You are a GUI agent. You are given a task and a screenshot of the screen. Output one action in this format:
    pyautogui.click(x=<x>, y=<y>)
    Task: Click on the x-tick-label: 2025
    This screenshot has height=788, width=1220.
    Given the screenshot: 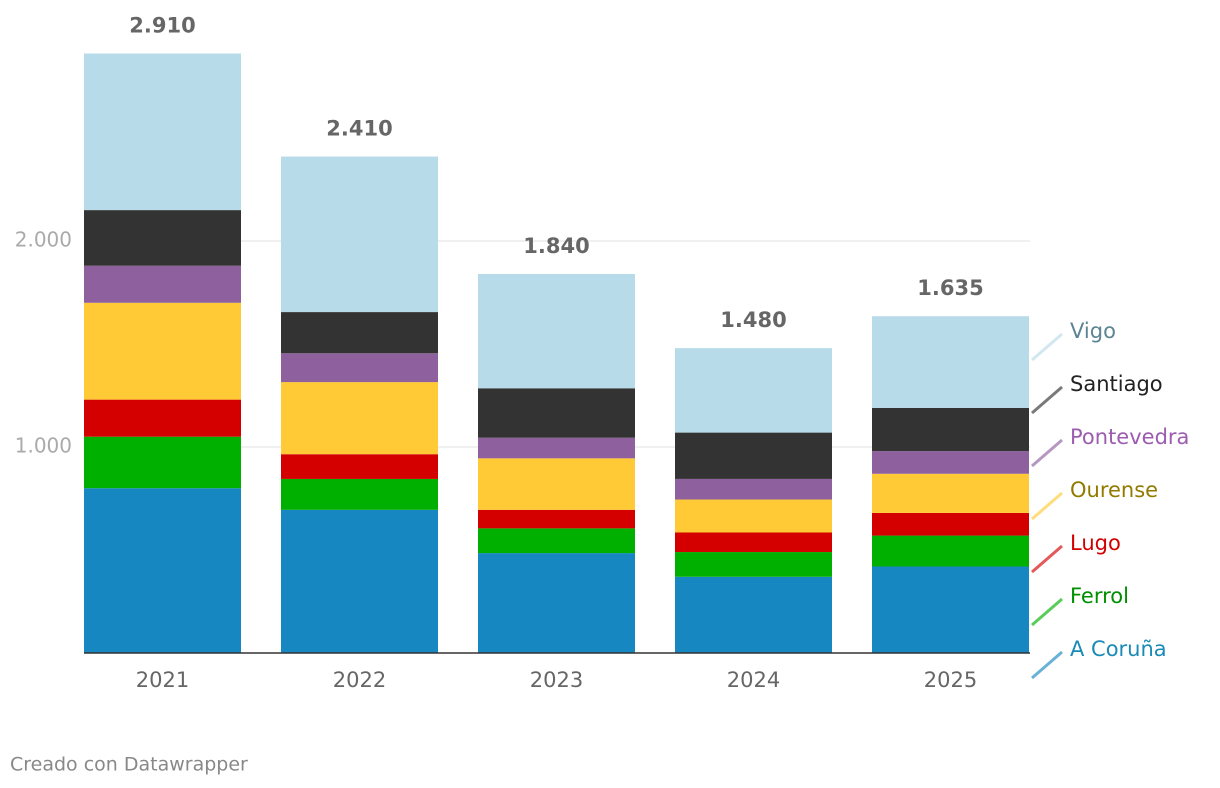 What is the action you would take?
    pyautogui.click(x=950, y=680)
    